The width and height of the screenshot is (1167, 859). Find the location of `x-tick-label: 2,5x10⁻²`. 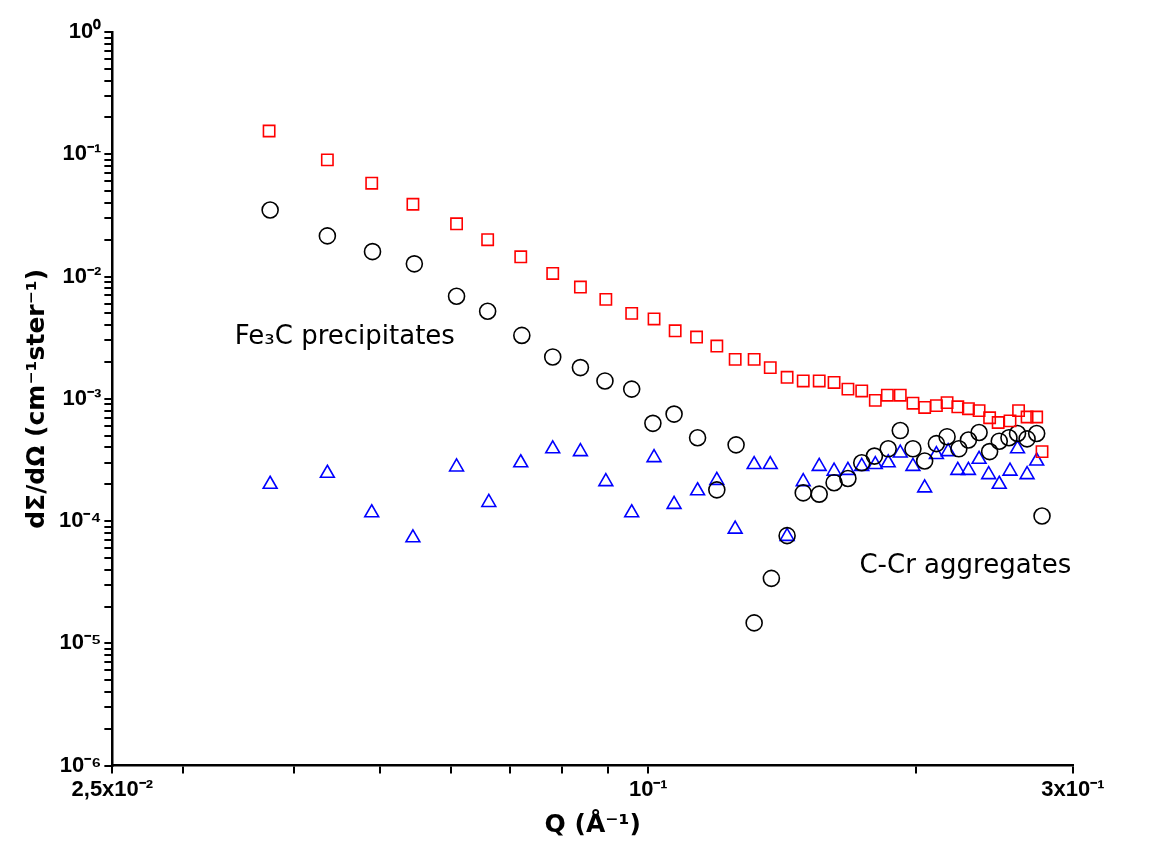

x-tick-label: 2,5x10⁻² is located at coordinates (112, 788).